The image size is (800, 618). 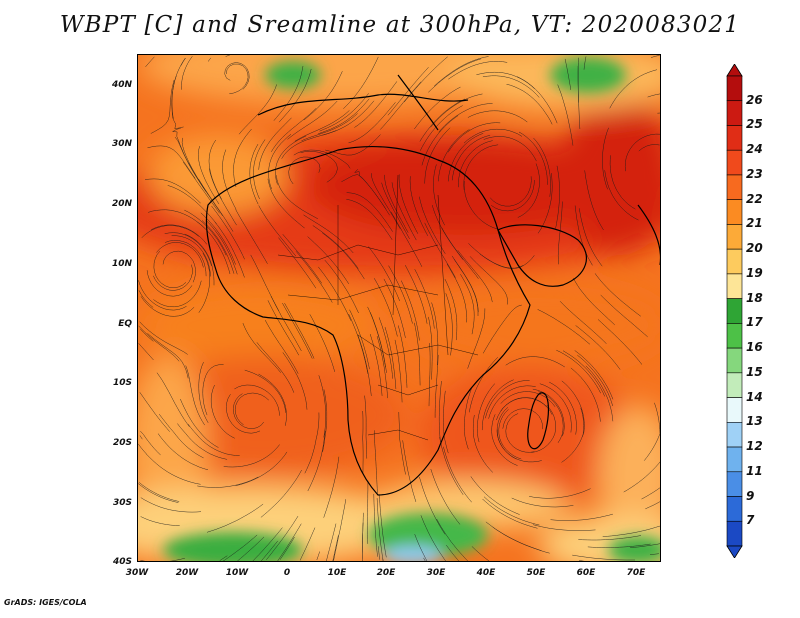 What do you see at coordinates (754, 248) in the screenshot?
I see `colorbar-label: 20` at bounding box center [754, 248].